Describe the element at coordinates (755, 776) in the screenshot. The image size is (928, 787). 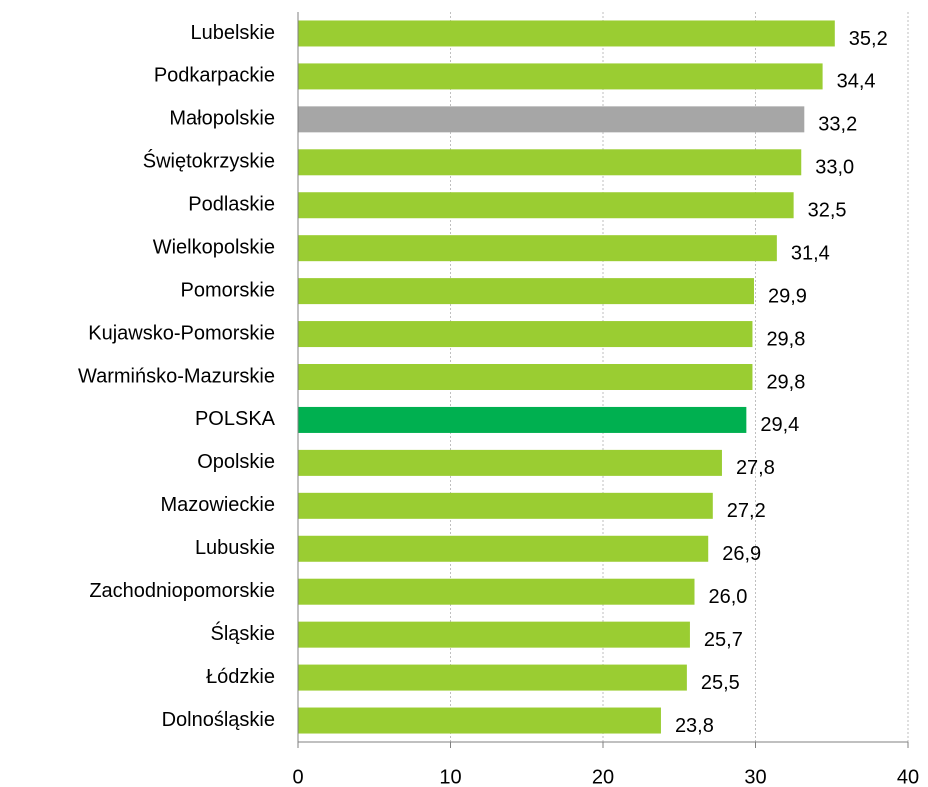
I see `x-tick-label: 30` at that location.